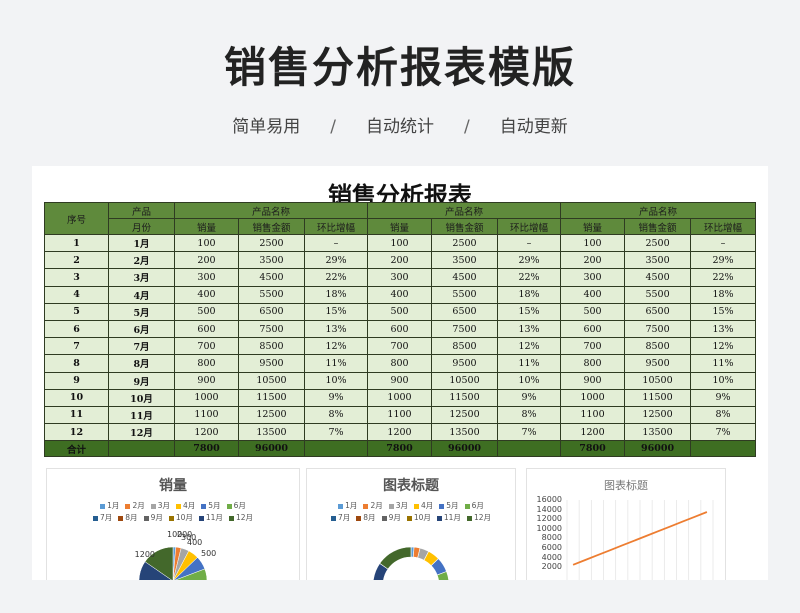  Describe the element at coordinates (400, 449) in the screenshot. I see `total-row: 合计 7800 96000 7800 96000 7800 96000` at that location.